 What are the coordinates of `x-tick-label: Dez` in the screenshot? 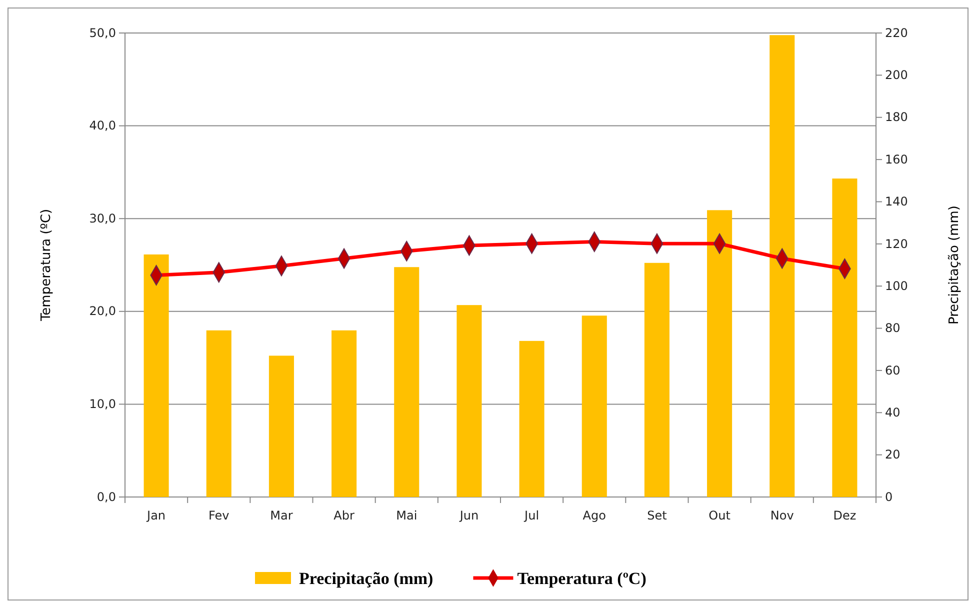 It's located at (844, 515).